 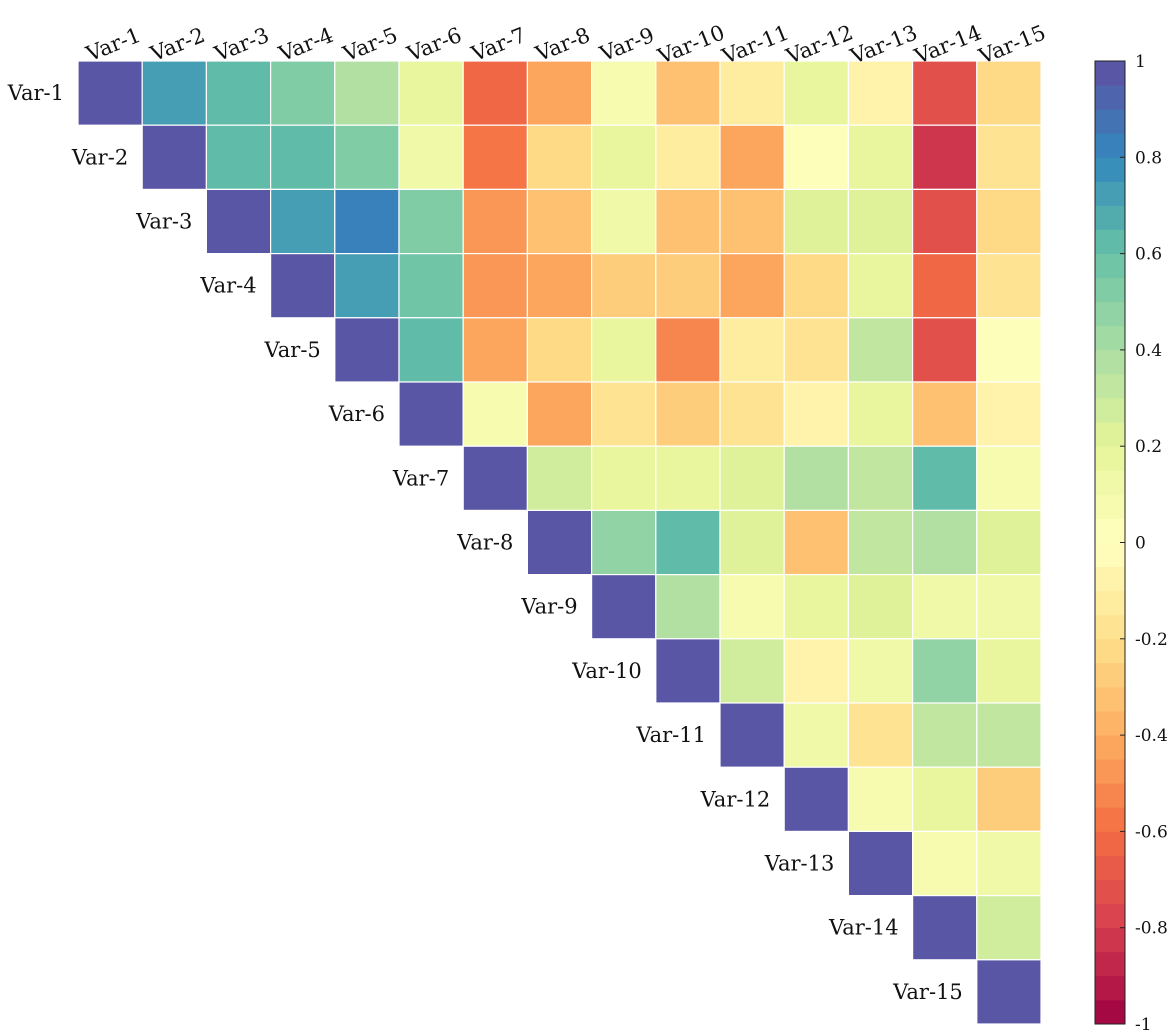 What do you see at coordinates (606, 671) in the screenshot?
I see `row-label-var-10: Var-10` at bounding box center [606, 671].